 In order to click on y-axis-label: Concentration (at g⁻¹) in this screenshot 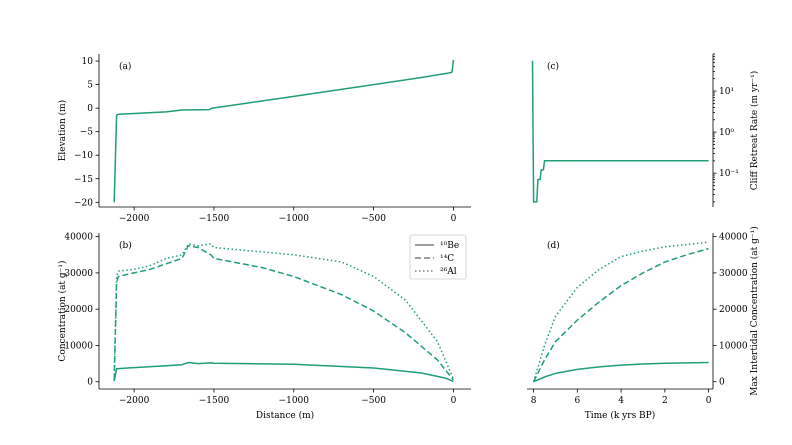, I will do `click(62, 310)`.